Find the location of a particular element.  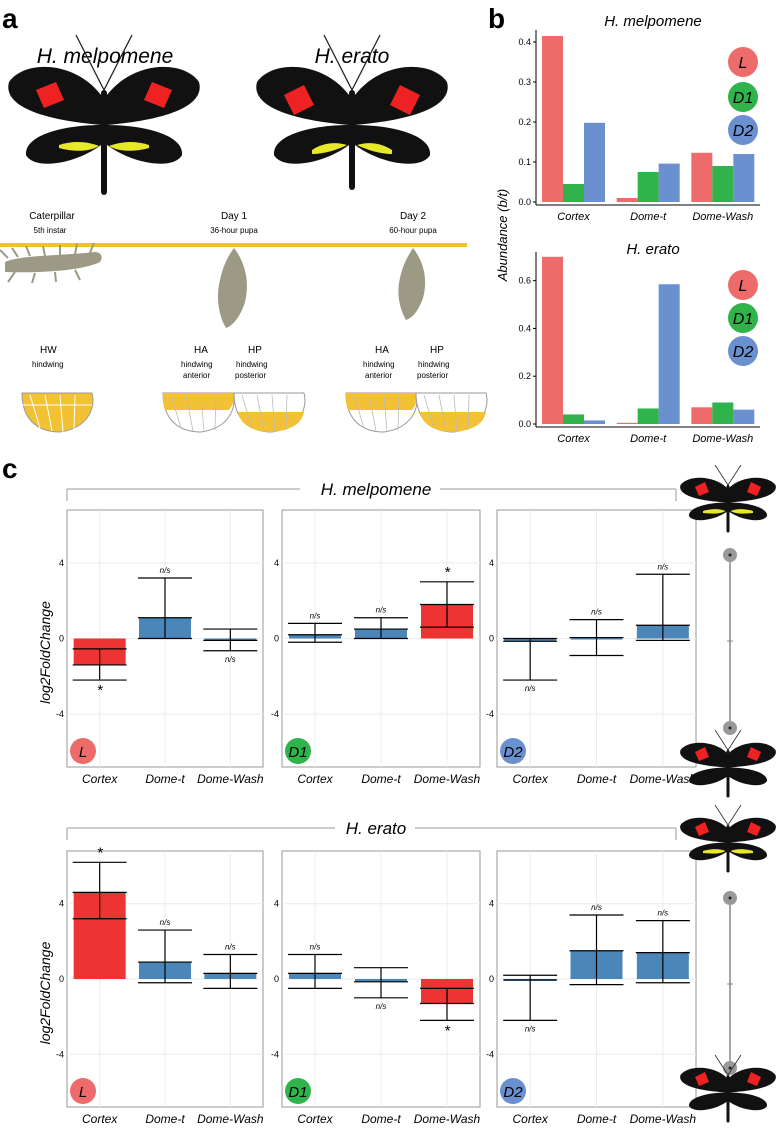

panel-c-species-0: H. melpomene is located at coordinates (376, 489).